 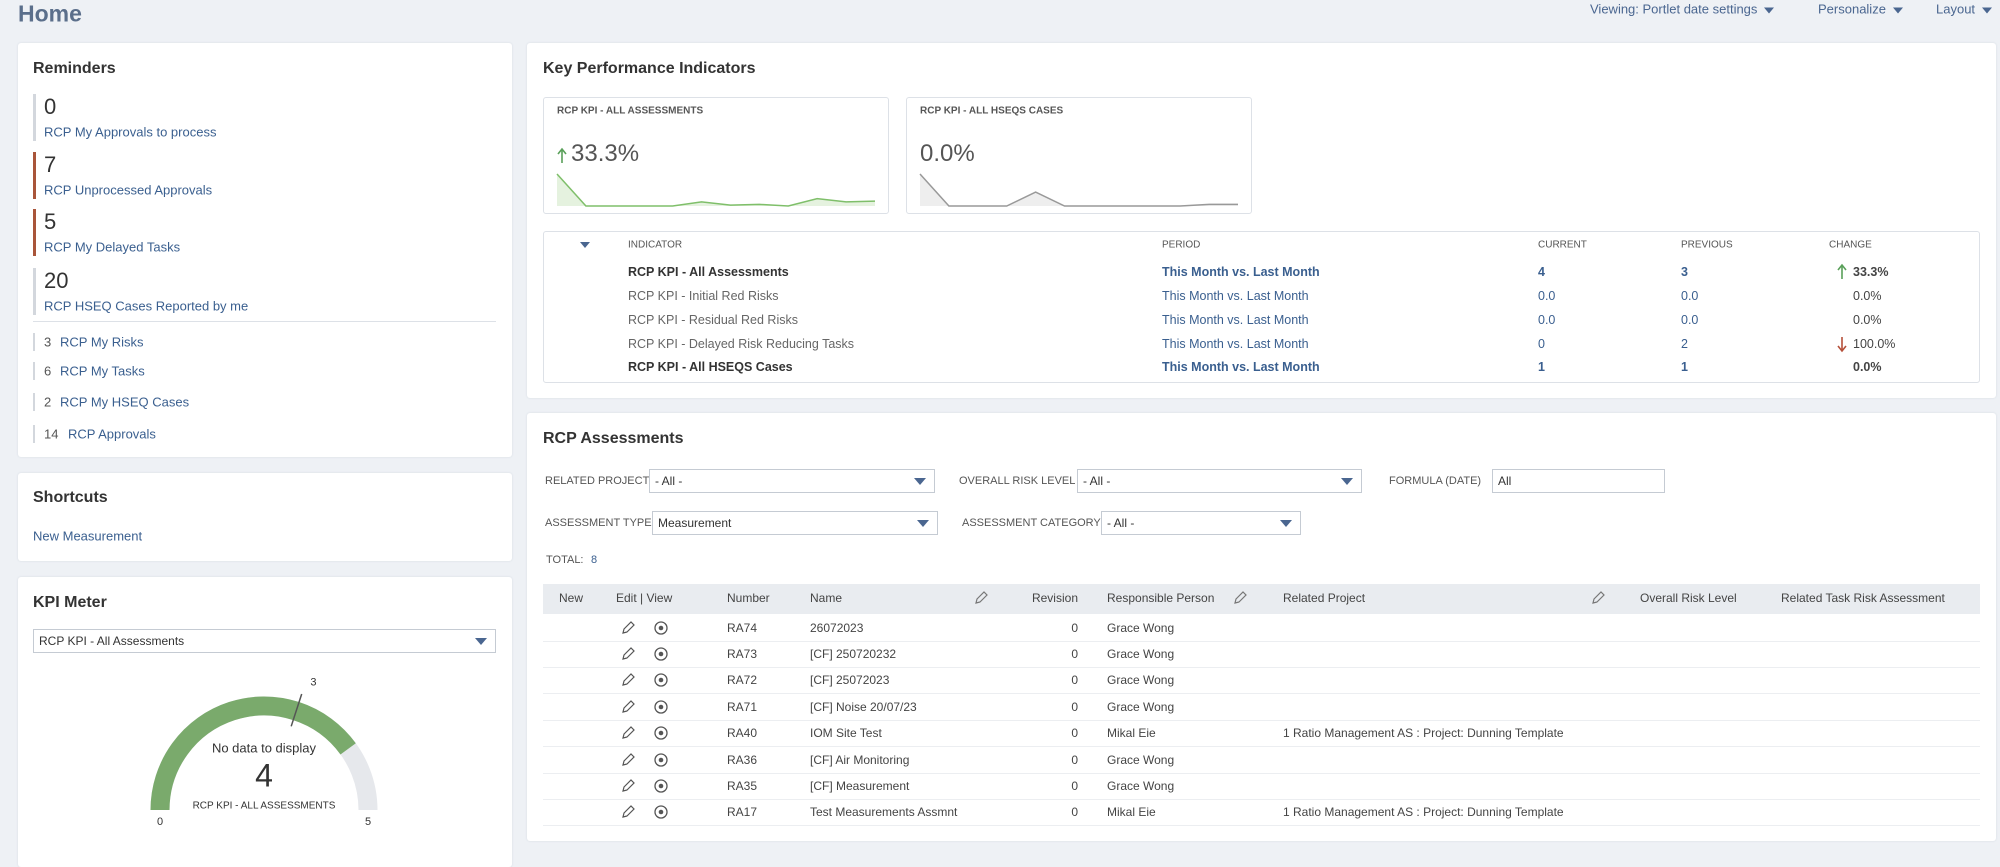 What do you see at coordinates (112, 247) in the screenshot?
I see `reminder-link: RCP My Delayed Tasks` at bounding box center [112, 247].